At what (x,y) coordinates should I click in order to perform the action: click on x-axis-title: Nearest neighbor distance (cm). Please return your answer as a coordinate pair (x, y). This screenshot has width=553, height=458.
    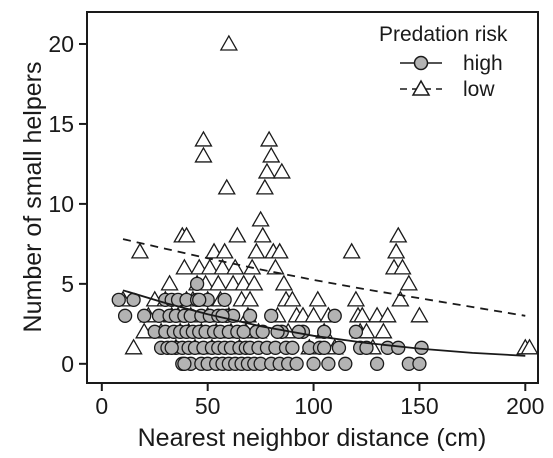
    Looking at the image, I should click on (312, 438).